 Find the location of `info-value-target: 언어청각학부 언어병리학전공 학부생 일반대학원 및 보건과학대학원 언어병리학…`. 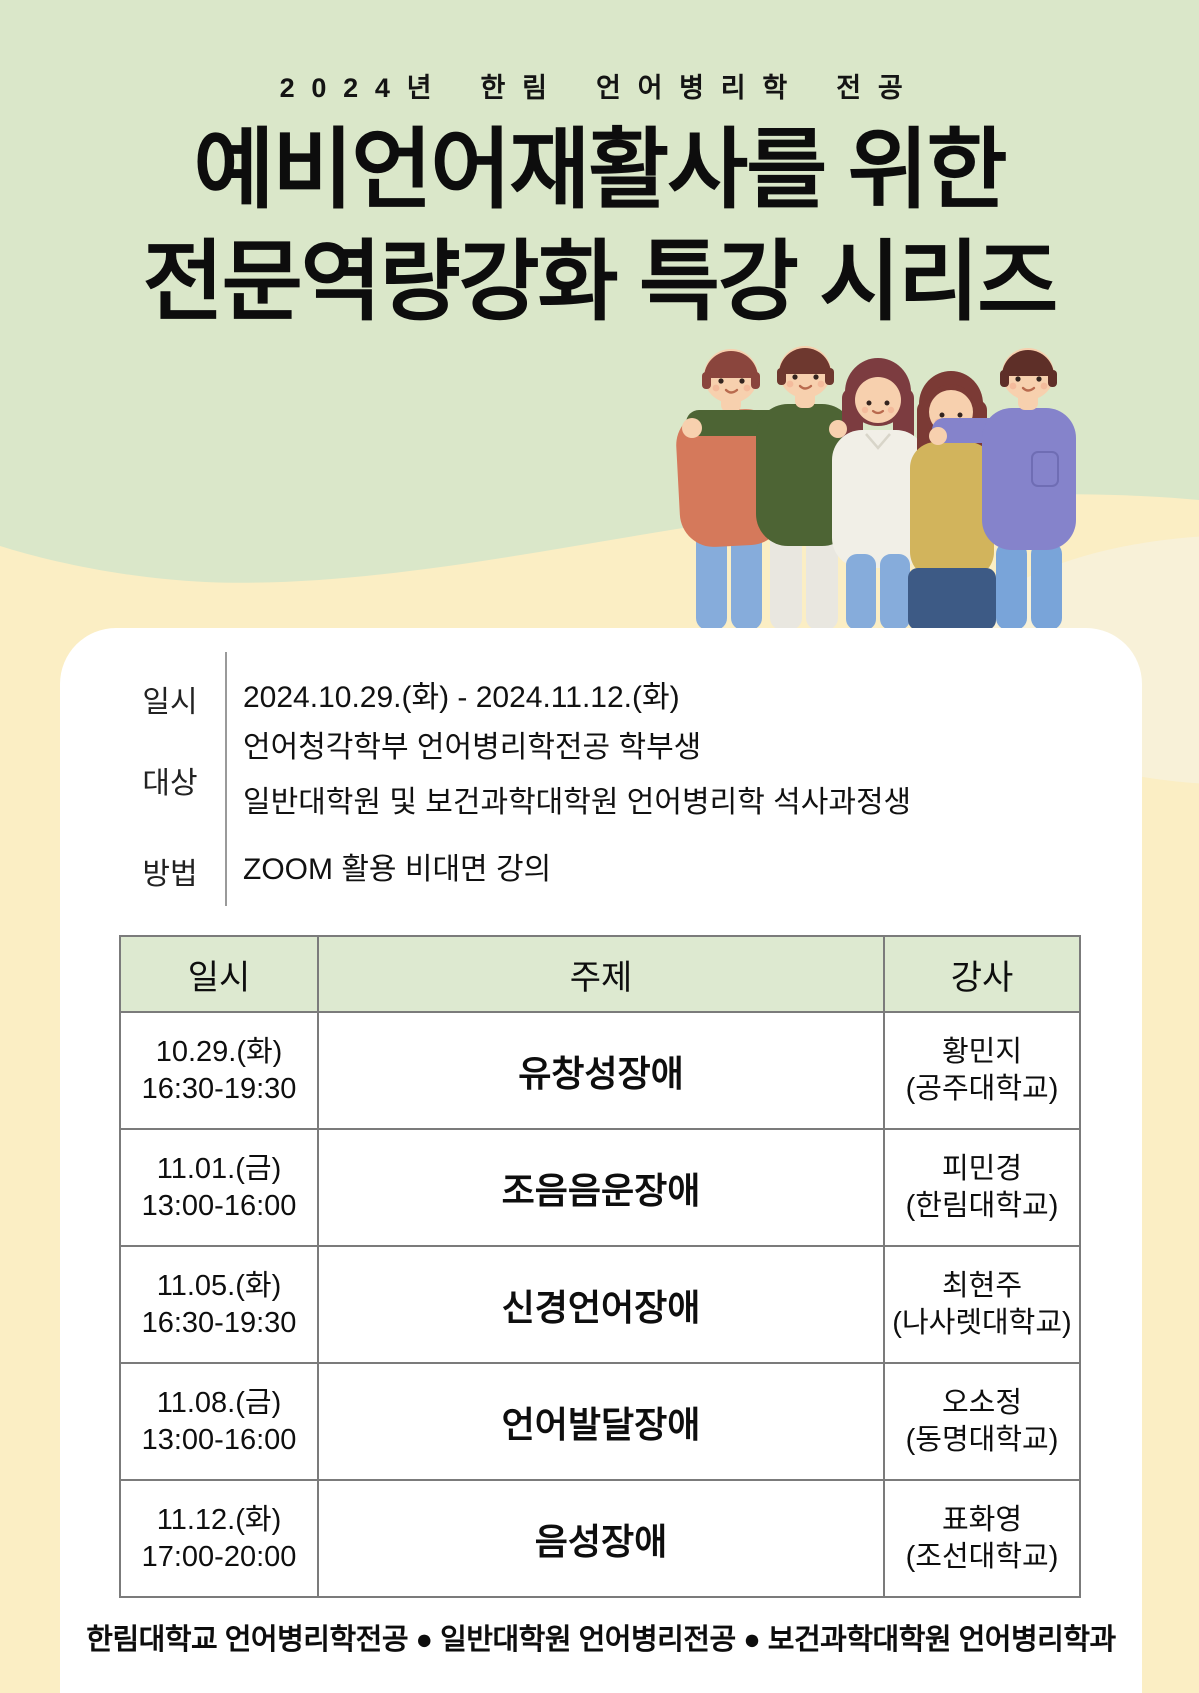

info-value-target: 언어청각학부 언어병리학전공 학부생 일반대학원 및 보건과학대학원 언어병리학… is located at coordinates (577, 775).